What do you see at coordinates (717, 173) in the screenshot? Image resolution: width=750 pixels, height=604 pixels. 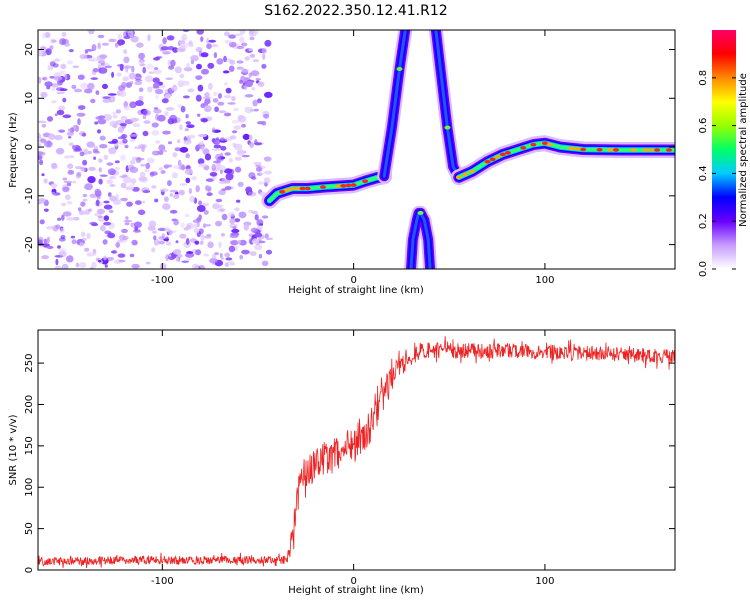 I see `colorbar-ticks: 0.0 0.2 0.4 0.6 0.8` at bounding box center [717, 173].